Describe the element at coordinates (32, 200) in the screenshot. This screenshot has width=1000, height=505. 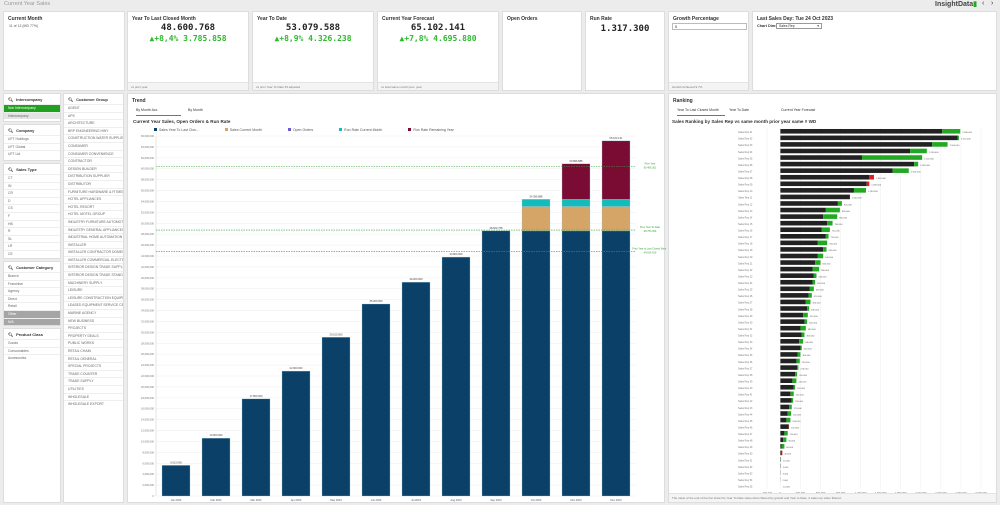
I see `filter-item: D` at that location.